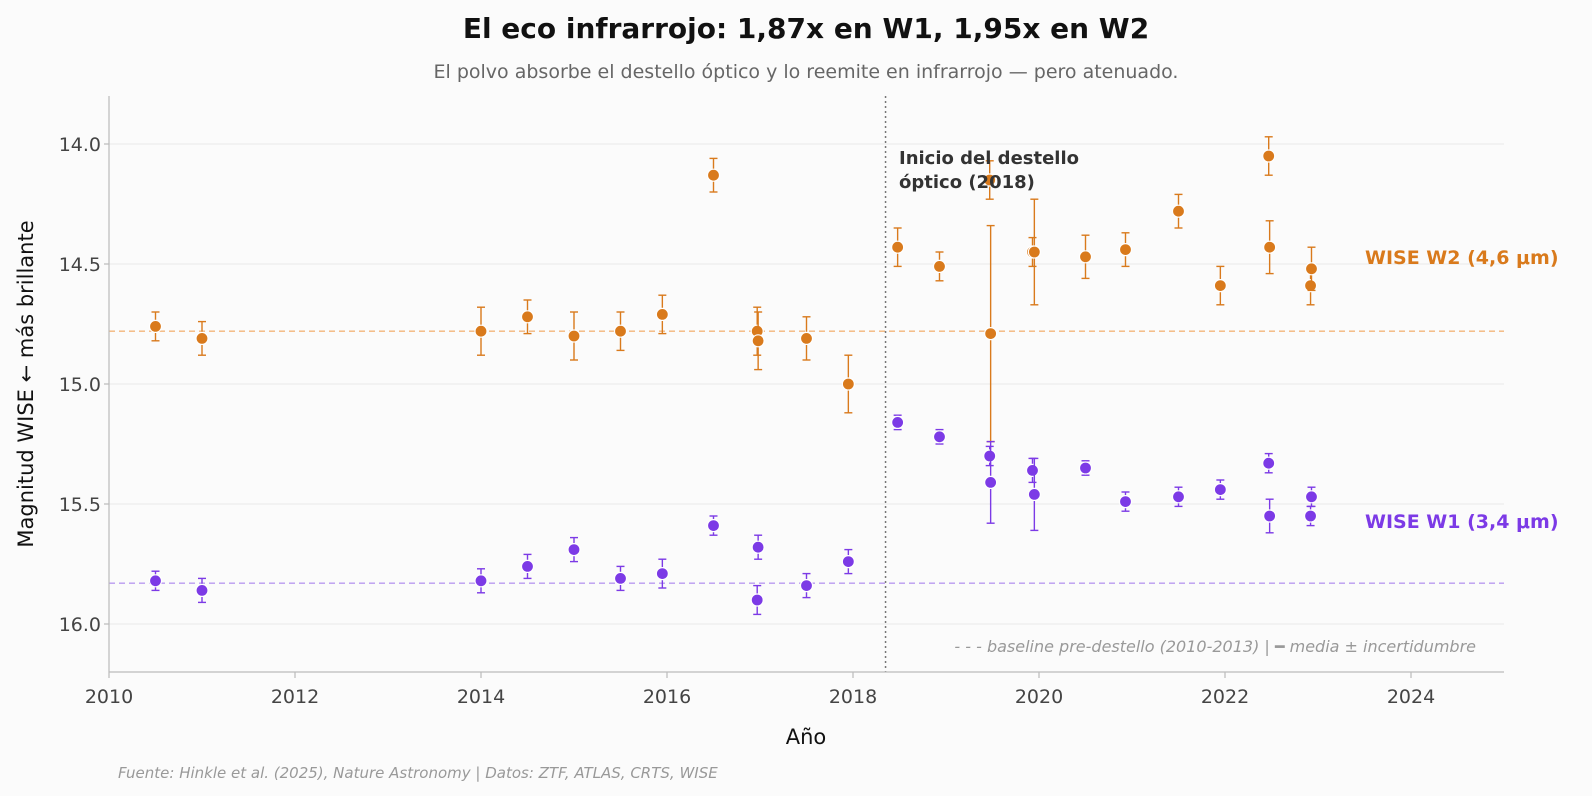 The height and width of the screenshot is (796, 1592). I want to click on annotation-line-1: Inicio del destello, so click(989, 158).